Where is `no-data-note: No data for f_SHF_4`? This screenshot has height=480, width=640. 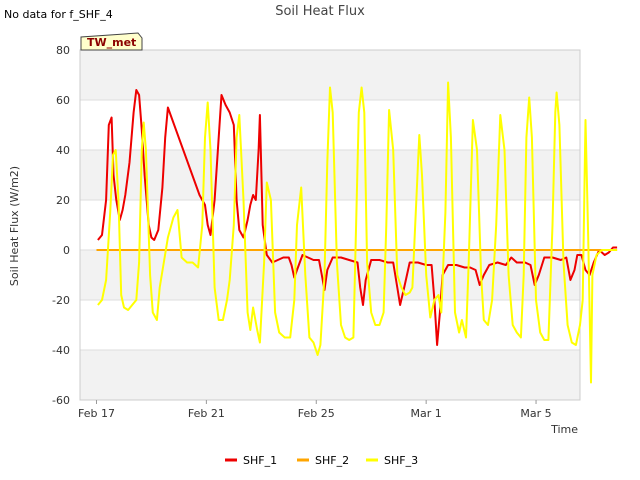
no-data-note: No data for f_SHF_4 is located at coordinates (58, 14).